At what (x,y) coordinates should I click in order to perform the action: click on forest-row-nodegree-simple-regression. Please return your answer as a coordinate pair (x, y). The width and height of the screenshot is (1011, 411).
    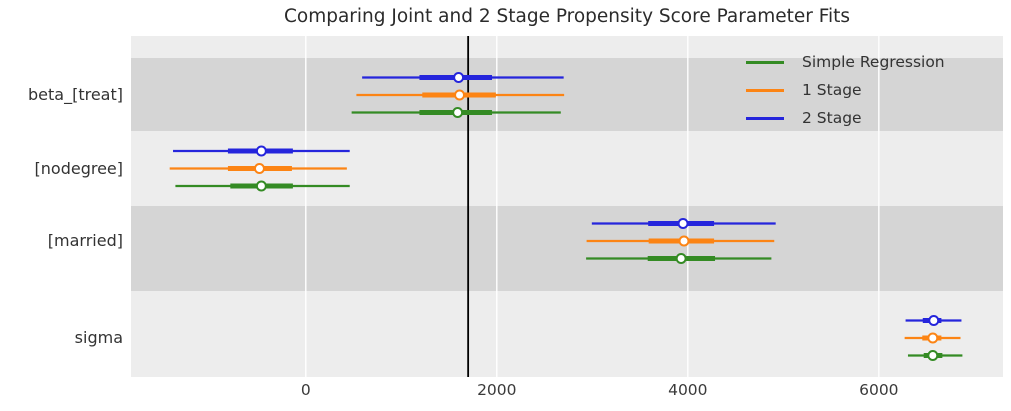
    Looking at the image, I should click on (262, 186).